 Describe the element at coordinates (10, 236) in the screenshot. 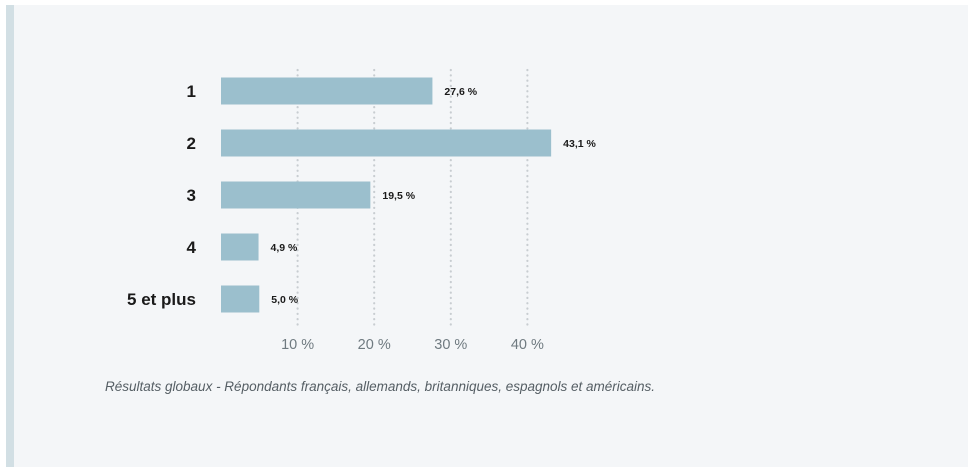

I see `left-accent-bar` at that location.